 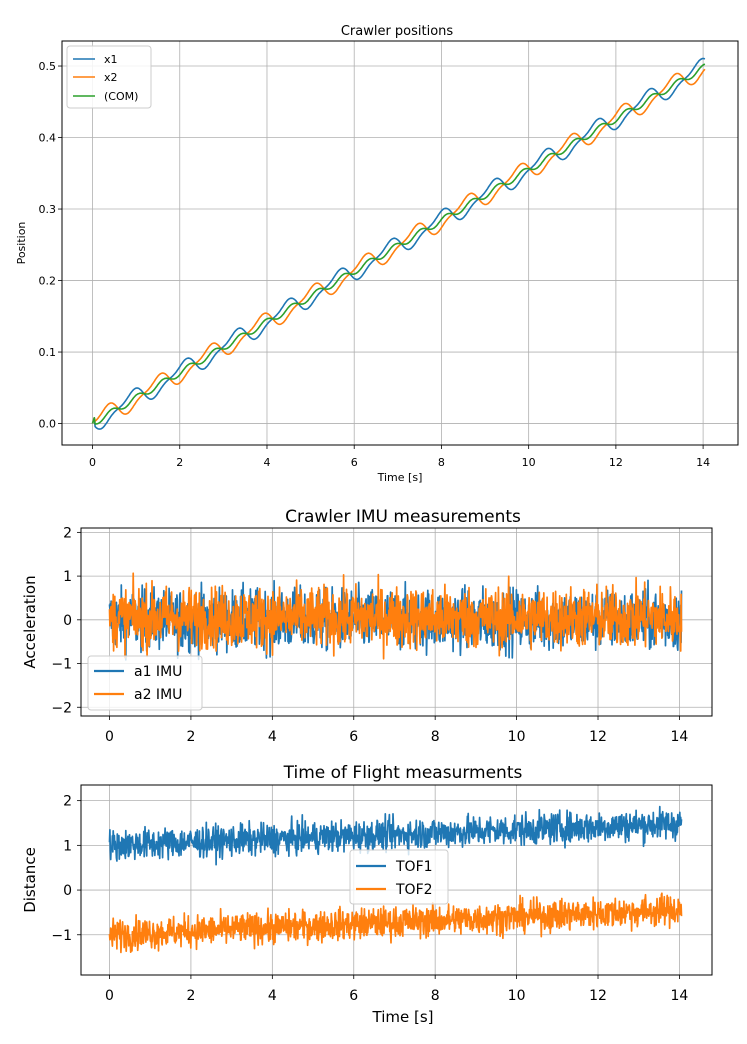 I want to click on positions-chart-legend: x1 x2 (COM), so click(x=109, y=77).